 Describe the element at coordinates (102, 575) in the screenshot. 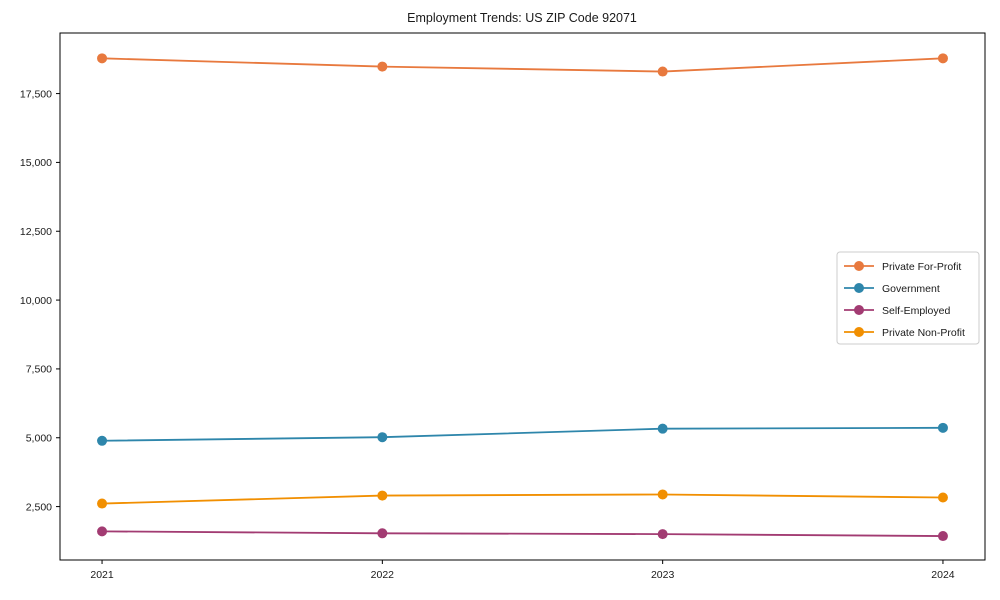

I see `x-tick-label: 2021` at that location.